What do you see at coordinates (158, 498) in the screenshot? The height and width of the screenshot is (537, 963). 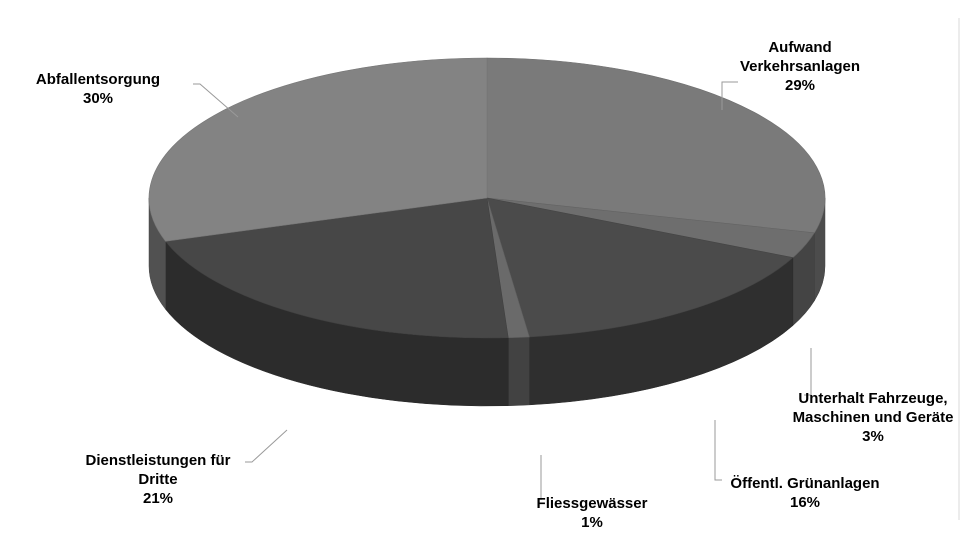 I see `slice-pct-label-4: 21%` at bounding box center [158, 498].